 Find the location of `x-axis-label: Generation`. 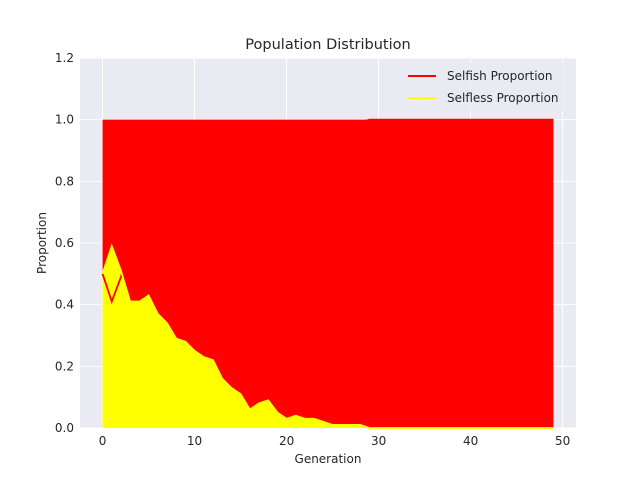

x-axis-label: Generation is located at coordinates (328, 459).